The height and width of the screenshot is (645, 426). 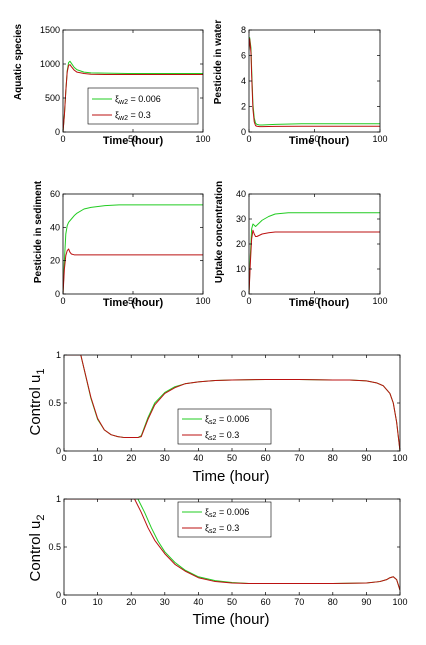 What do you see at coordinates (241, 219) in the screenshot?
I see `y-tick-label-uptake: 30` at bounding box center [241, 219].